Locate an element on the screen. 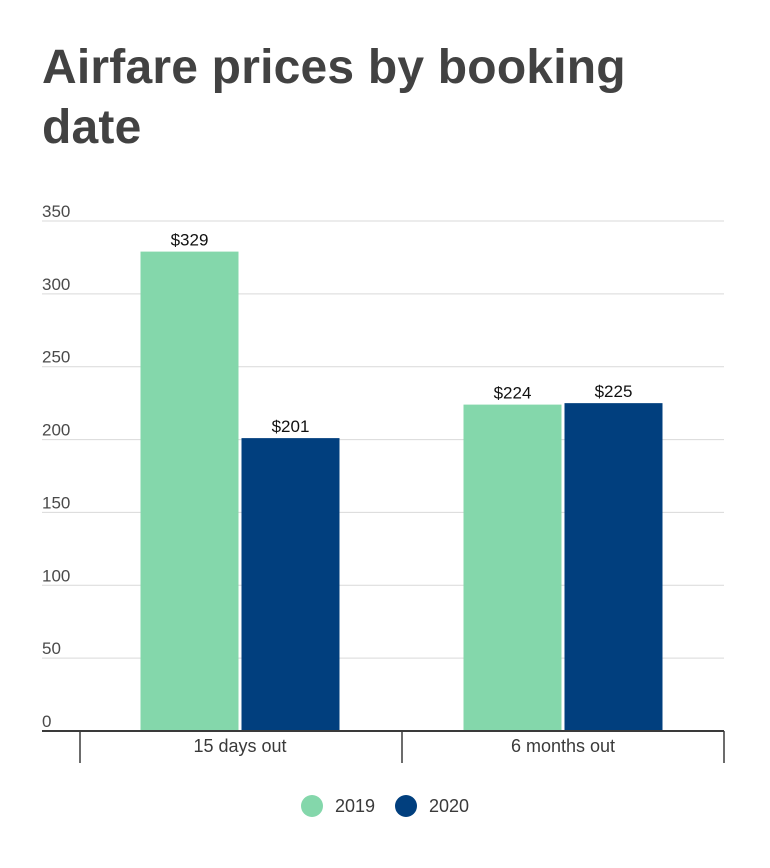 The width and height of the screenshot is (770, 868). legend-item-2019: 2019 is located at coordinates (337, 806).